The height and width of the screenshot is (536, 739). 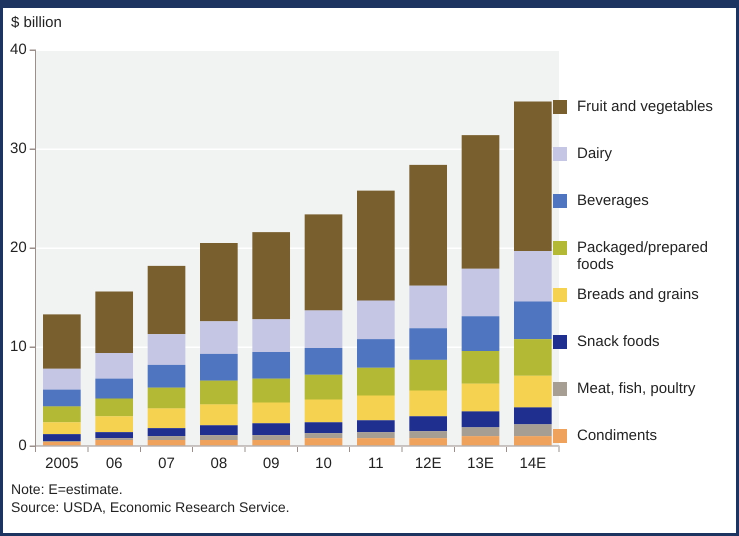 What do you see at coordinates (166, 463) in the screenshot?
I see `x-tick-label: 07` at bounding box center [166, 463].